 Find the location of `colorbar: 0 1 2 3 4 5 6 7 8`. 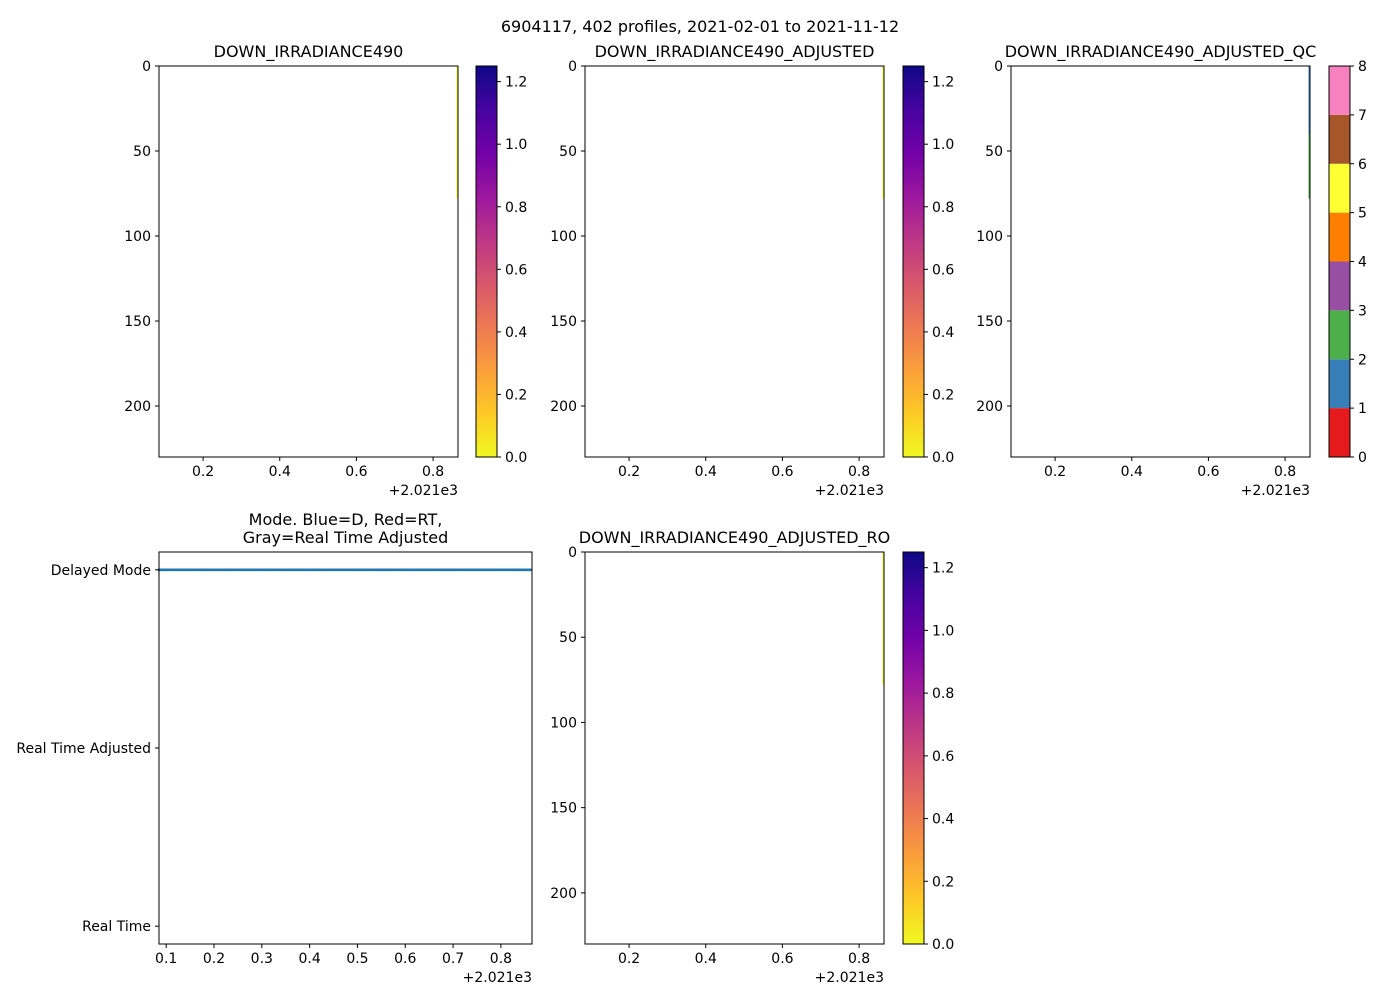

colorbar: 0 1 2 3 4 5 6 7 8 is located at coordinates (1347, 262).